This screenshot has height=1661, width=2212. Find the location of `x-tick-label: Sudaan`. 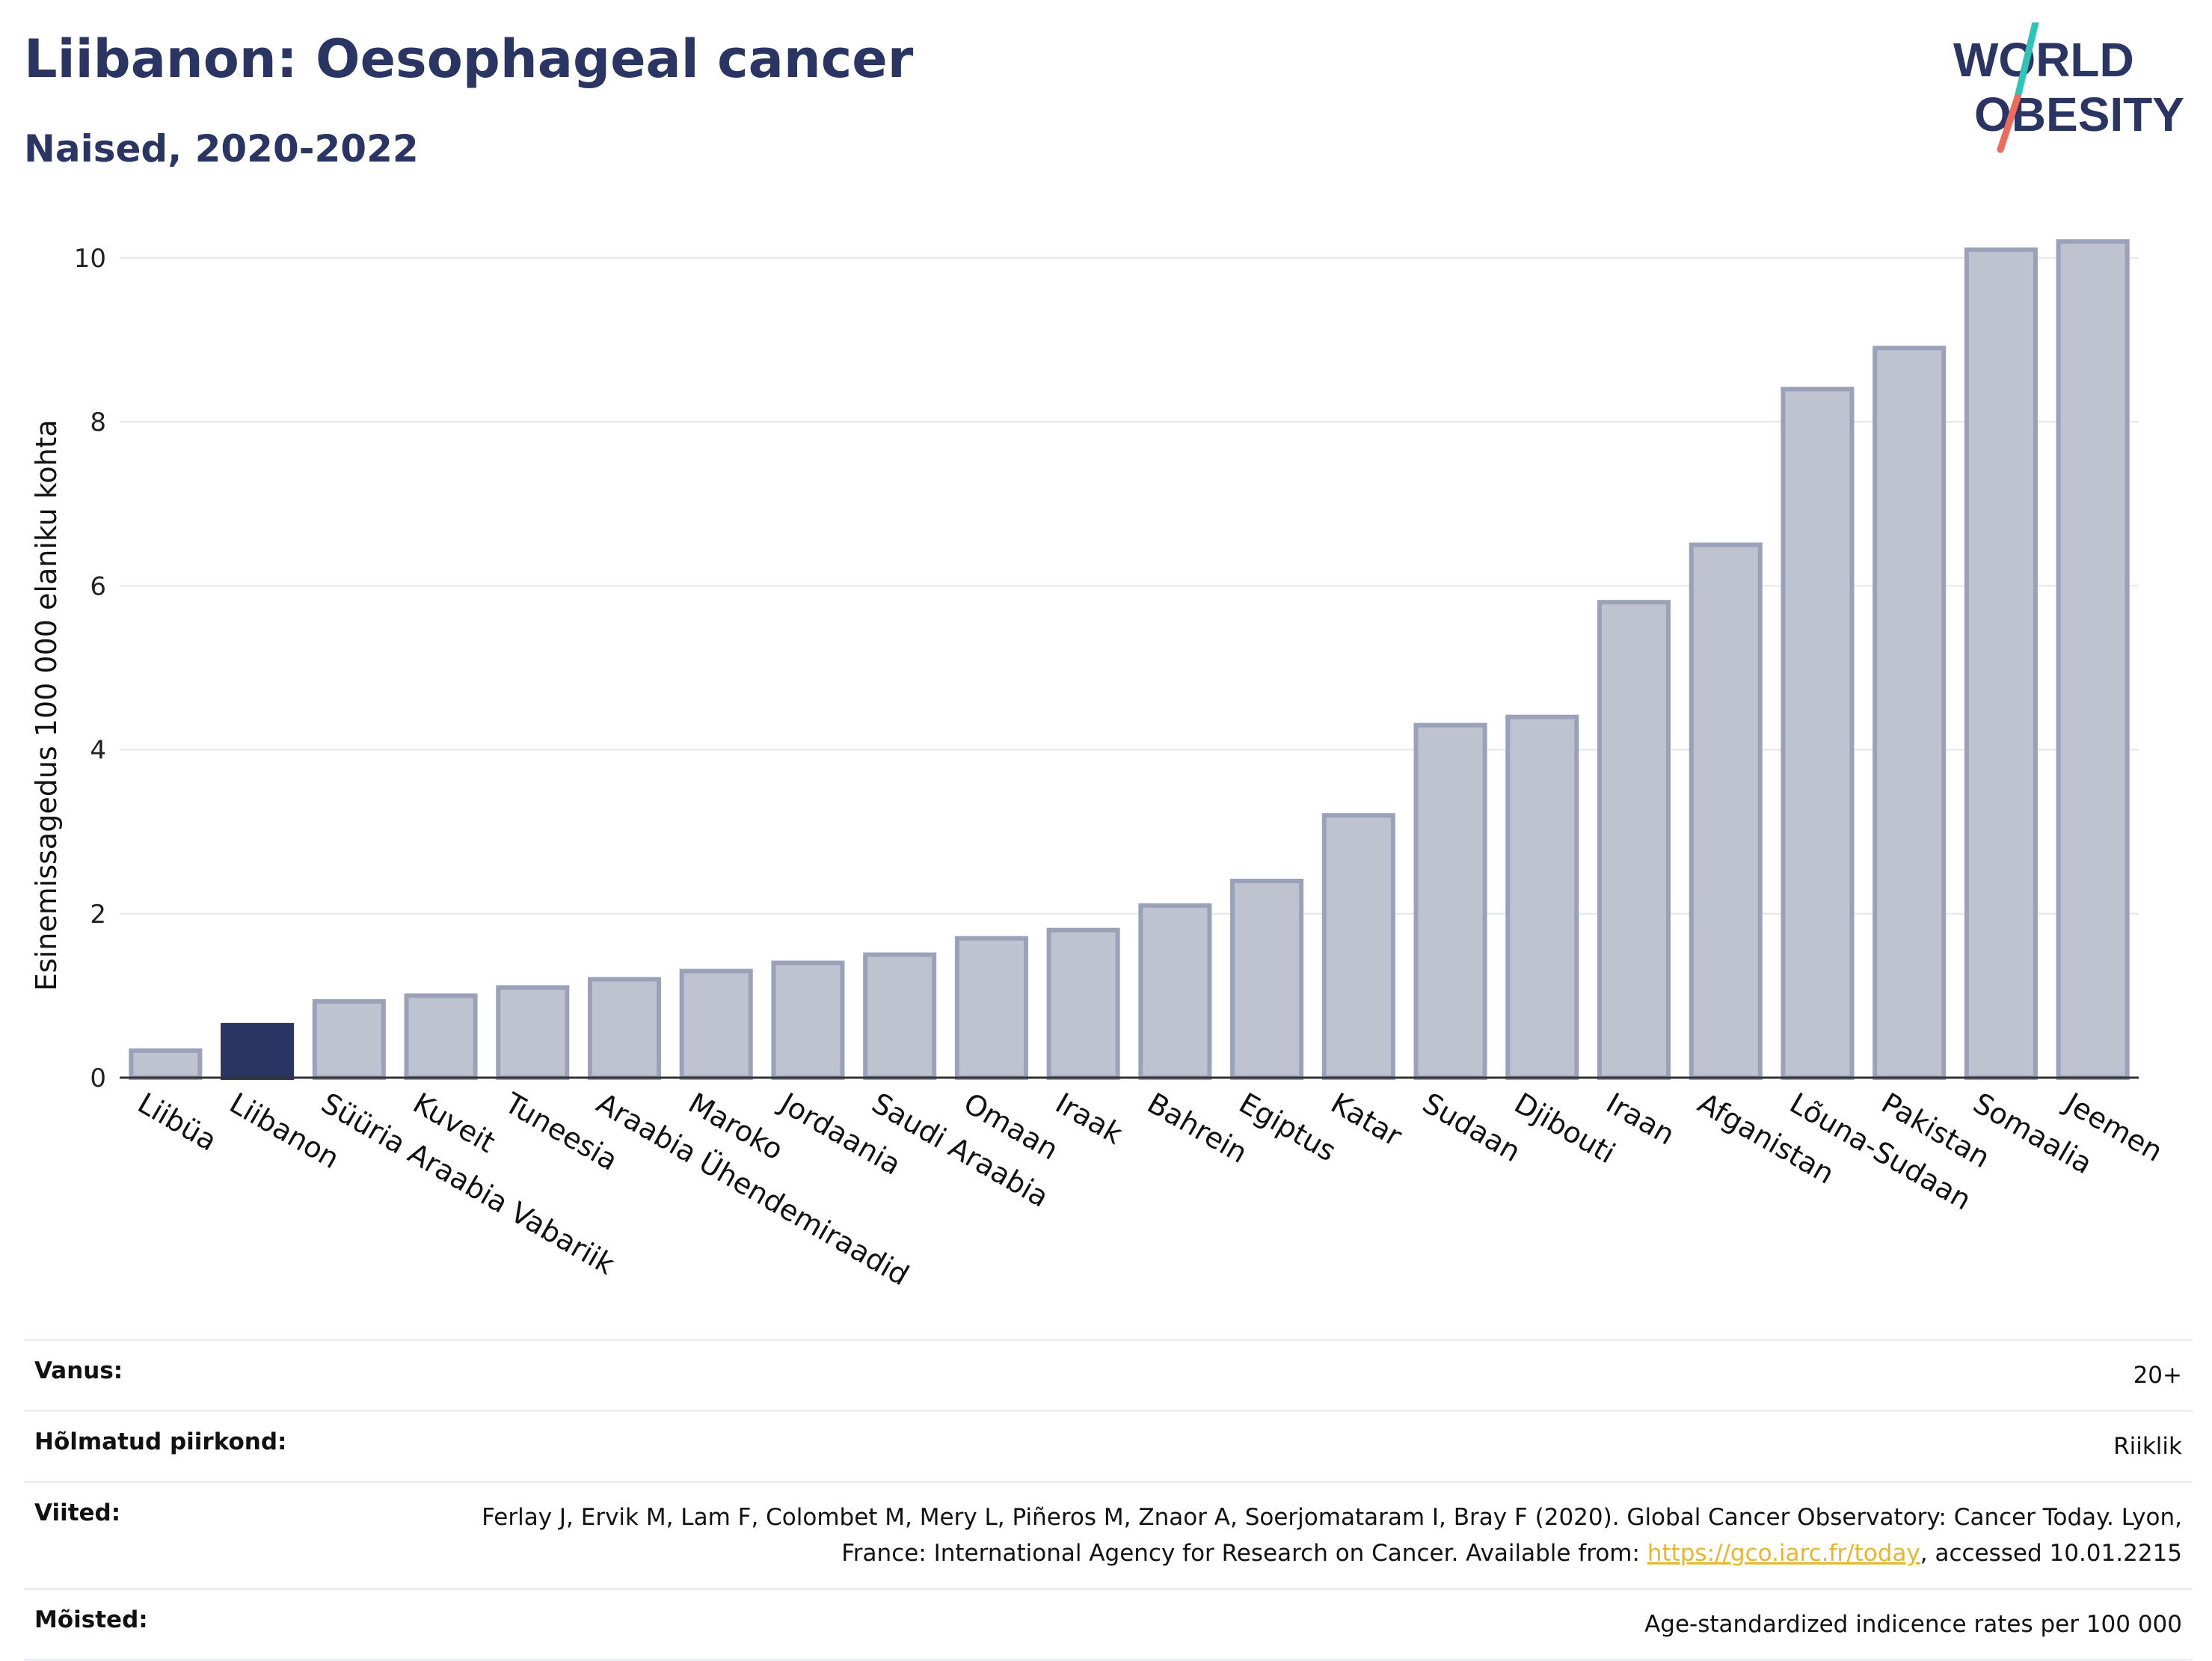

x-tick-label: Sudaan is located at coordinates (1471, 1128).